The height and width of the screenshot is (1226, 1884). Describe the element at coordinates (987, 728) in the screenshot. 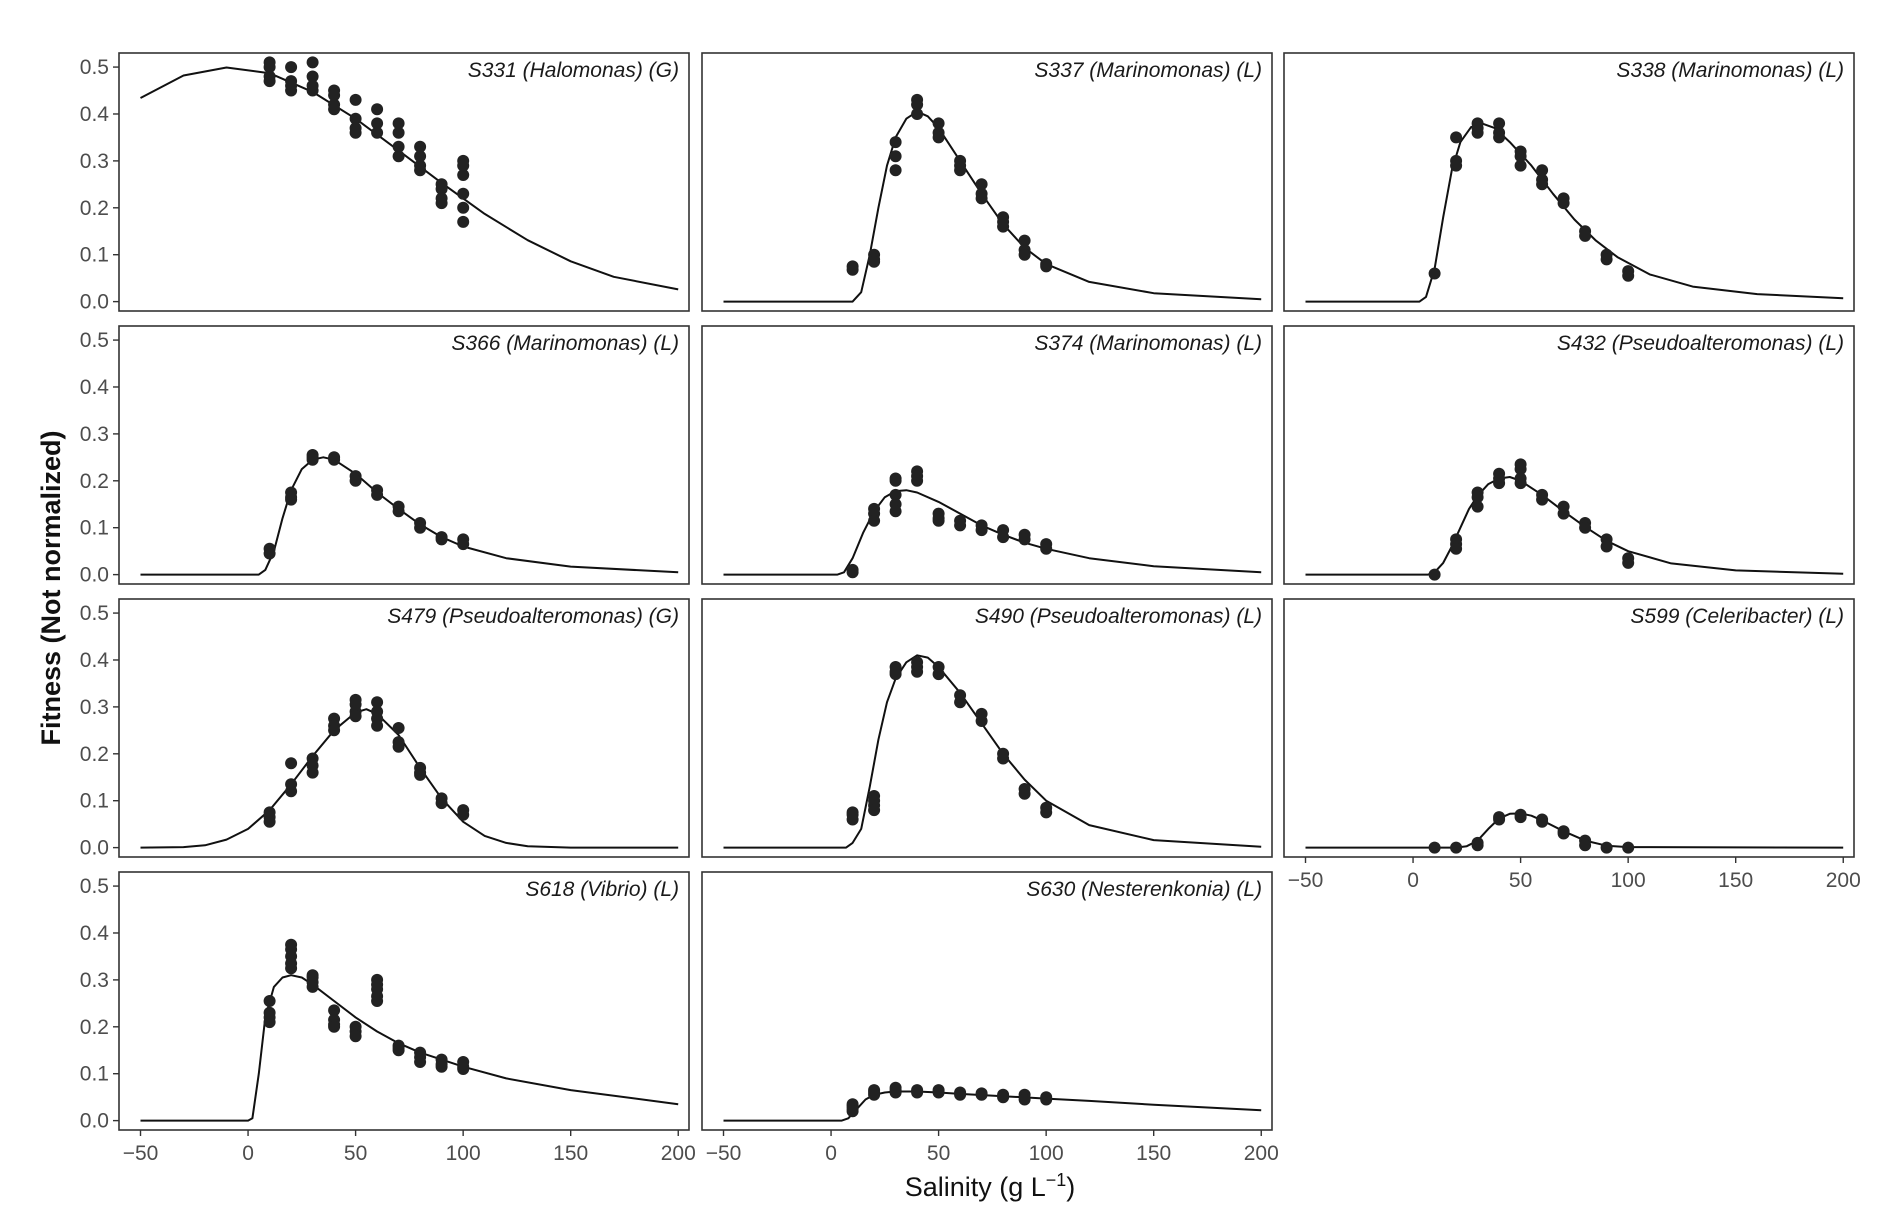

I see `facet-panel: S490 (Pseudoalteromonas) (L)` at that location.